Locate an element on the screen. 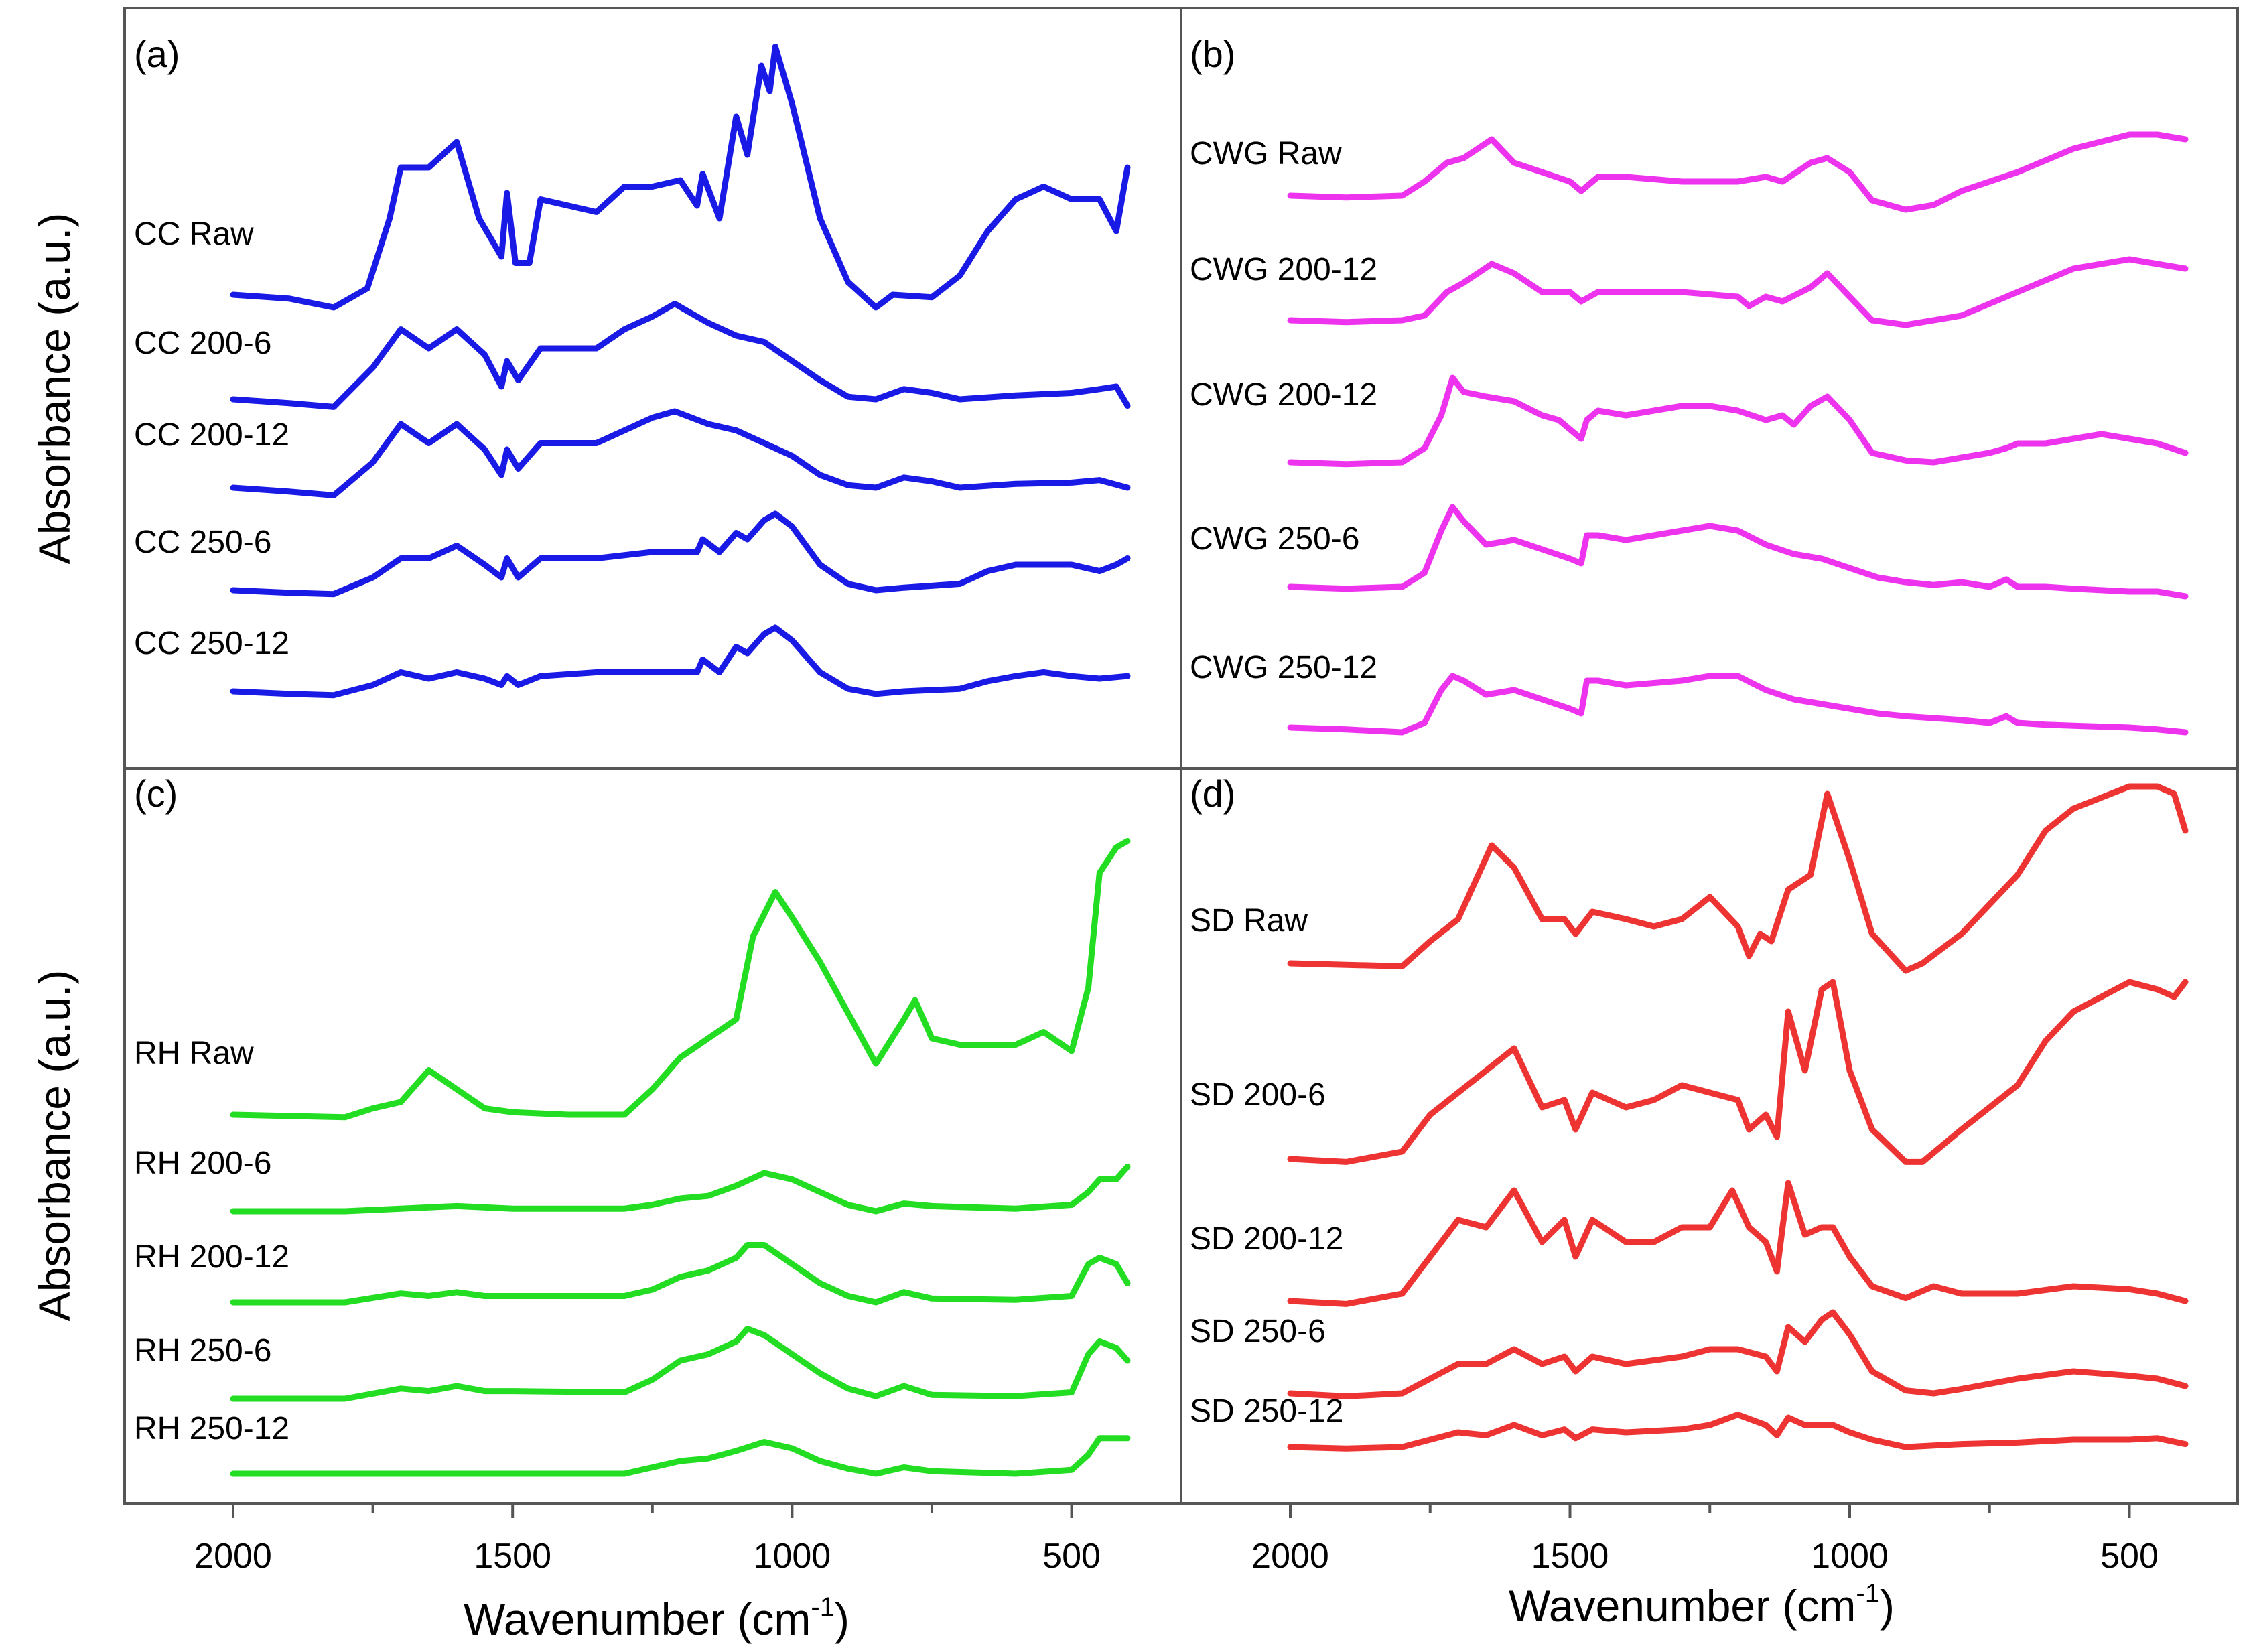 Image resolution: width=2255 pixels, height=1652 pixels. series-line-cc-raw is located at coordinates (680, 177).